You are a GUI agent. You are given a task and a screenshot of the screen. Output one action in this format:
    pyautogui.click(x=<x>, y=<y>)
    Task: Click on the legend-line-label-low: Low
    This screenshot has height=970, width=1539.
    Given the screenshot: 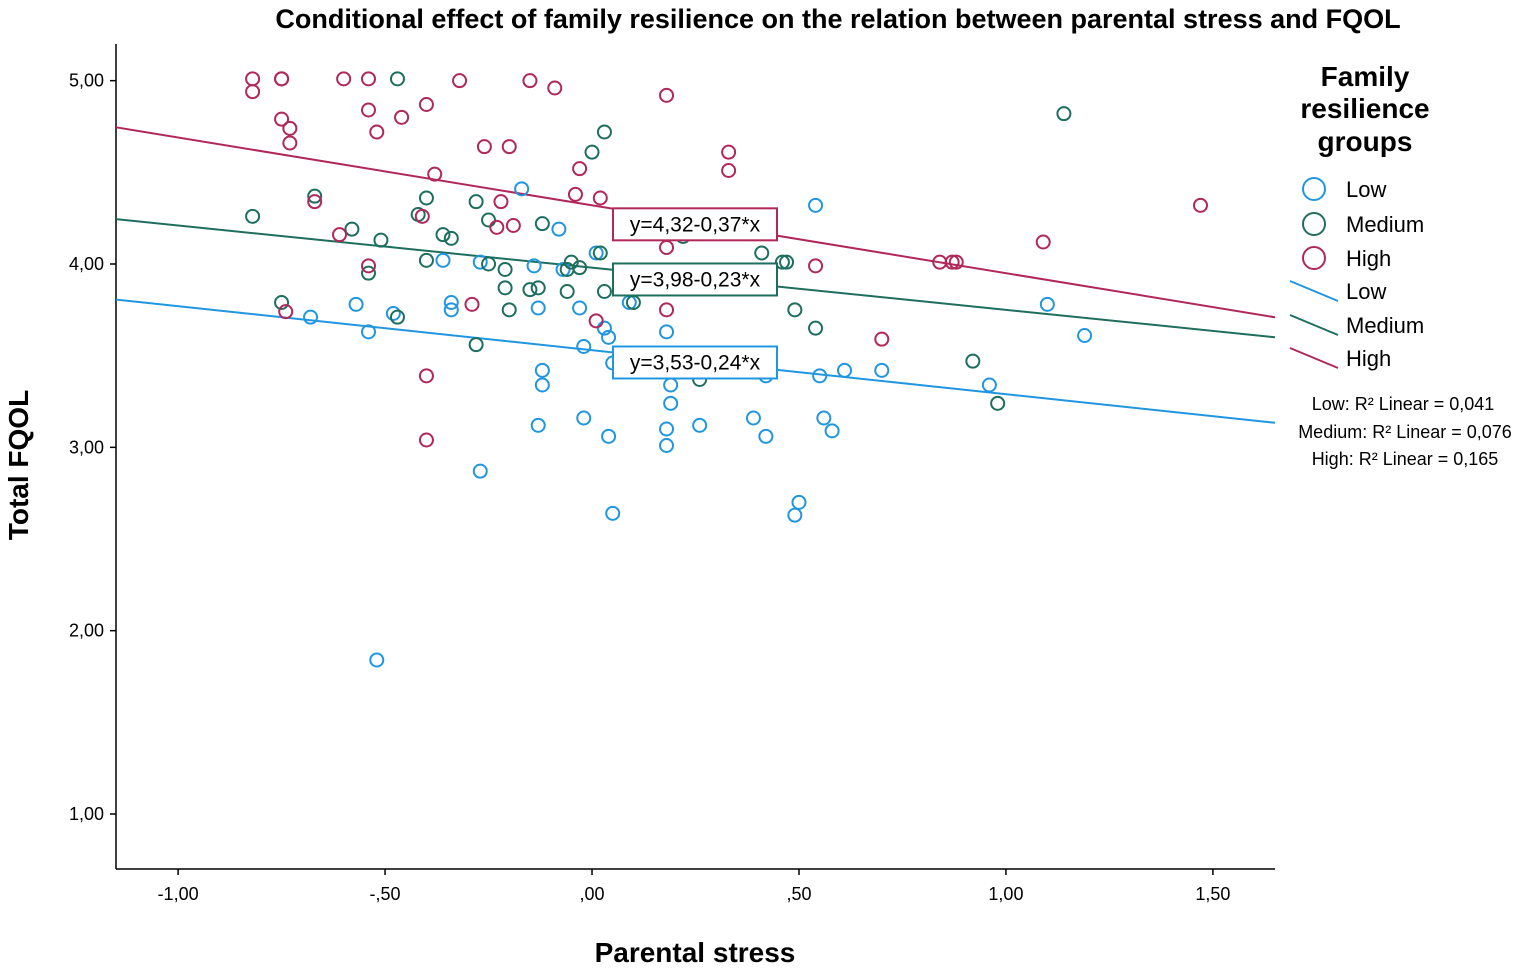 What is the action you would take?
    pyautogui.click(x=1366, y=291)
    